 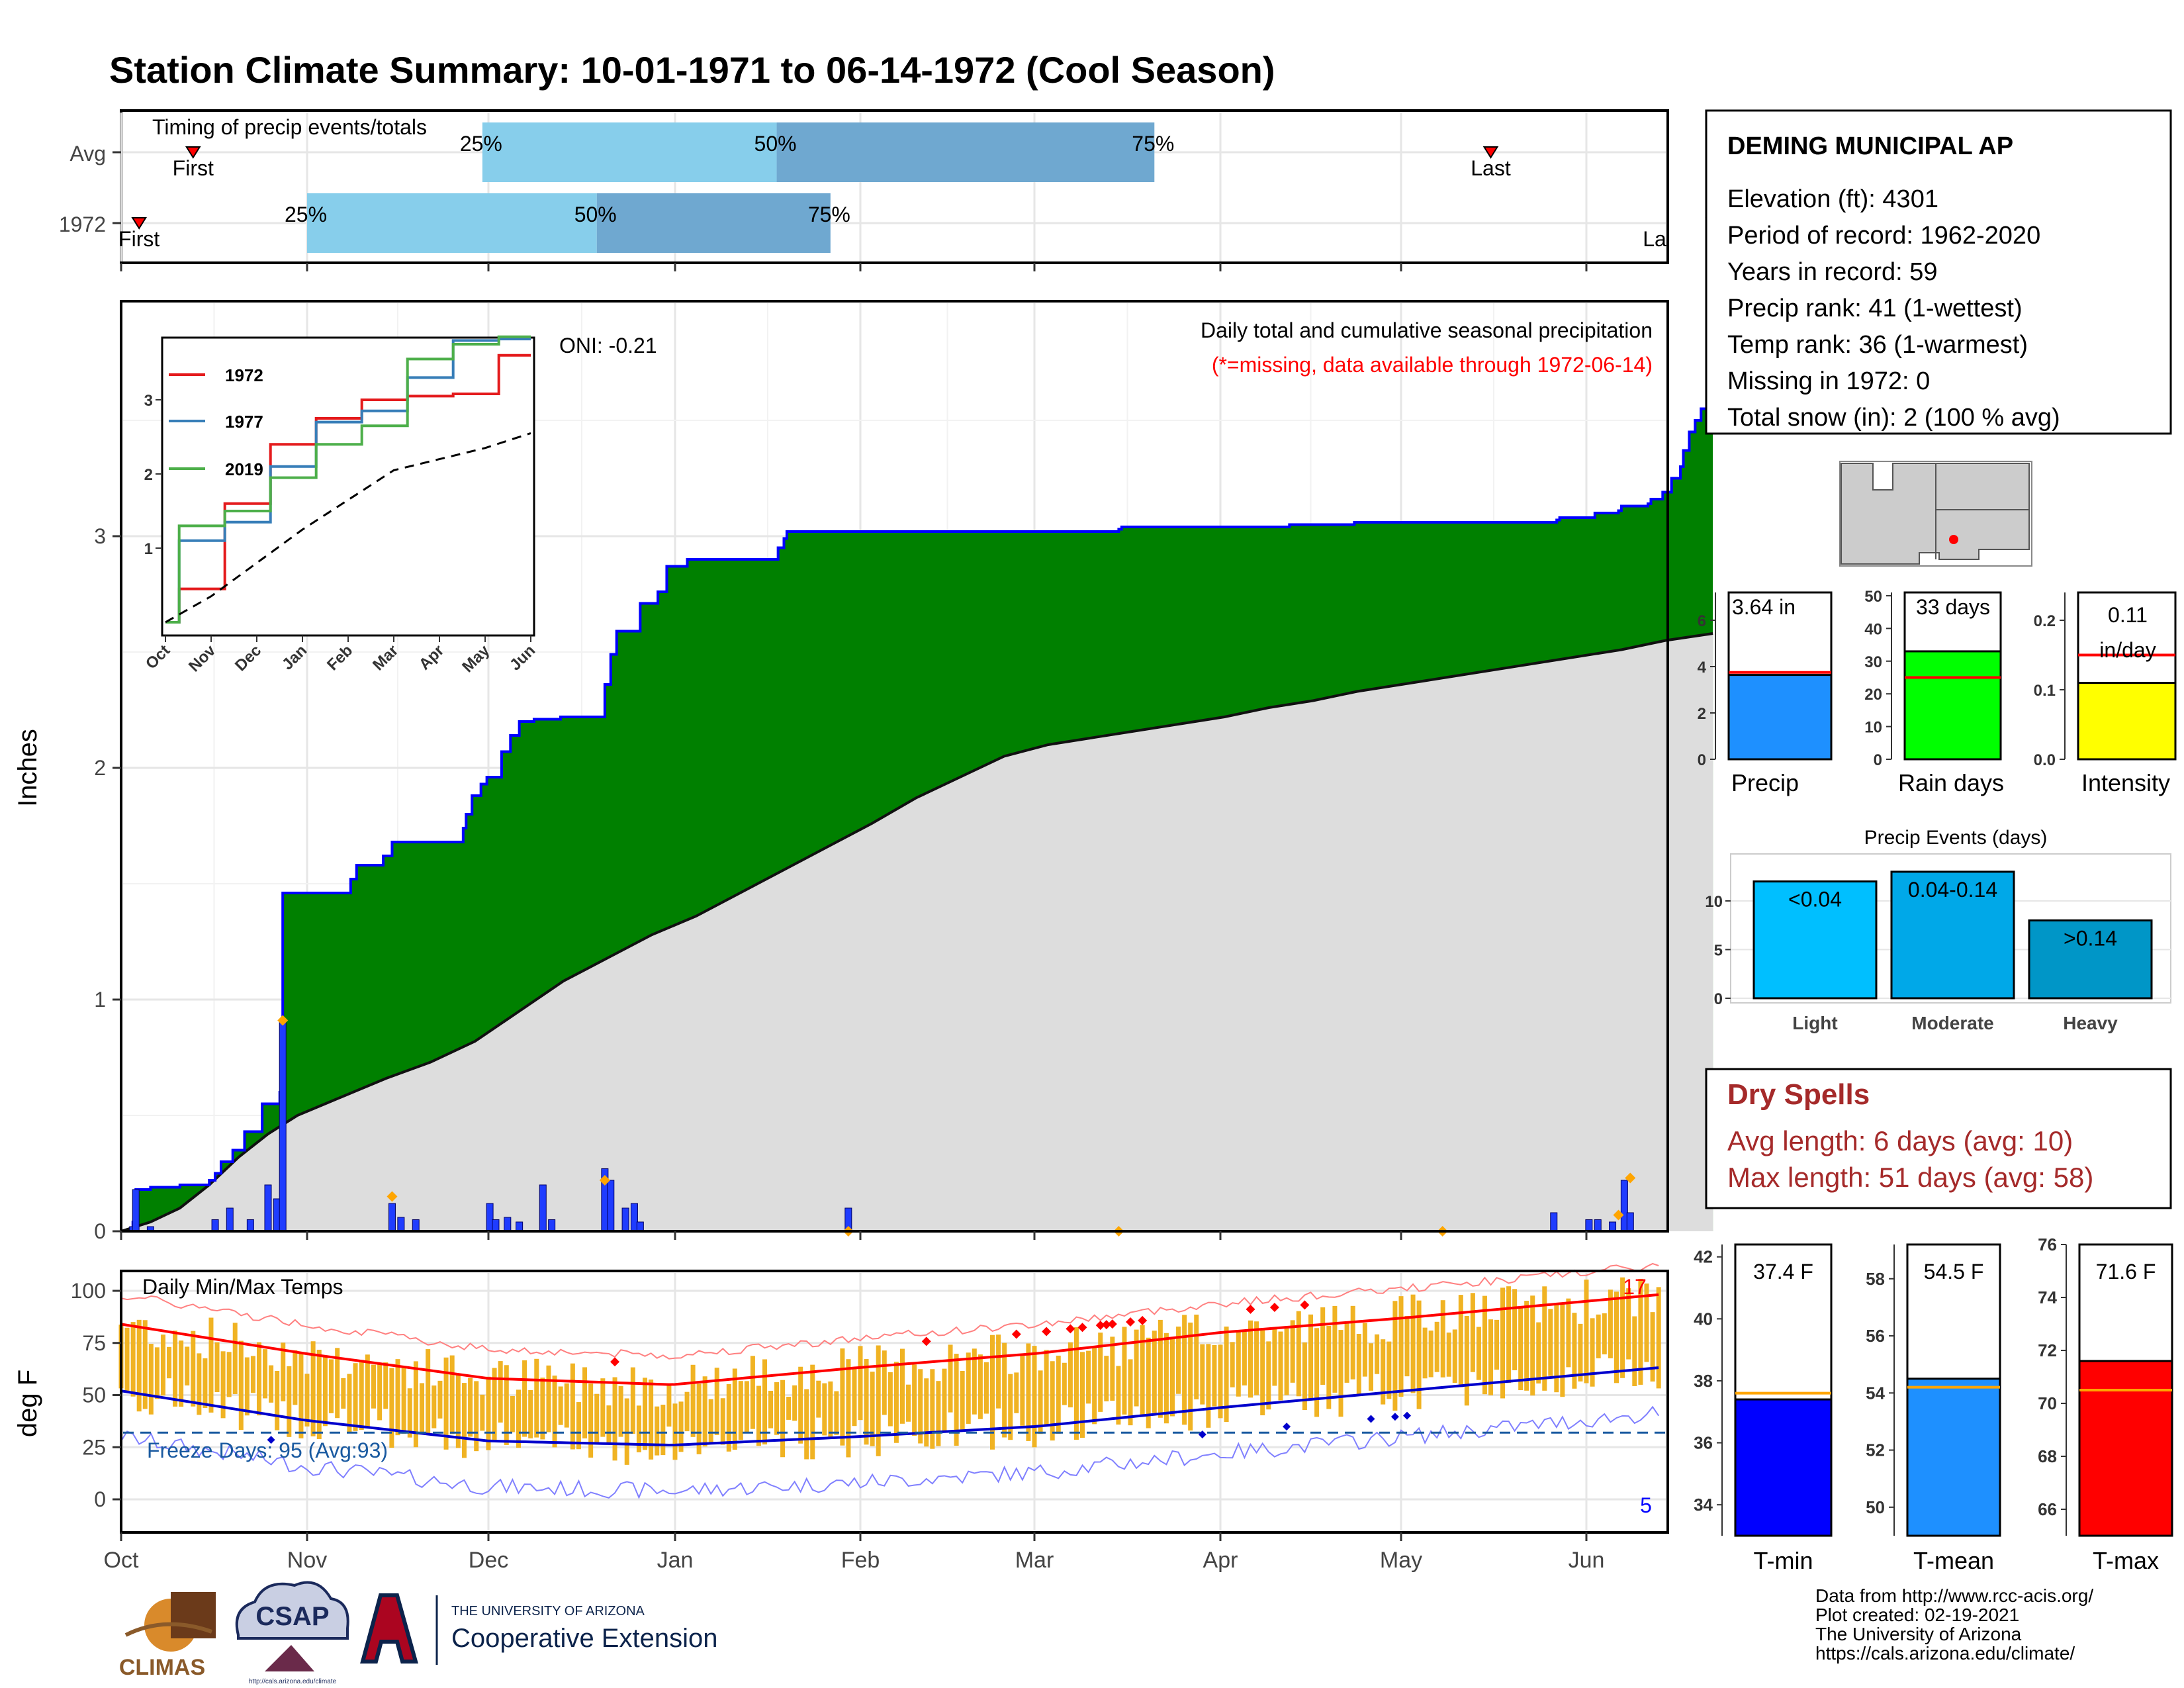 What do you see at coordinates (1954, 1560) in the screenshot?
I see `tbar-T-mean-label: T-mean` at bounding box center [1954, 1560].